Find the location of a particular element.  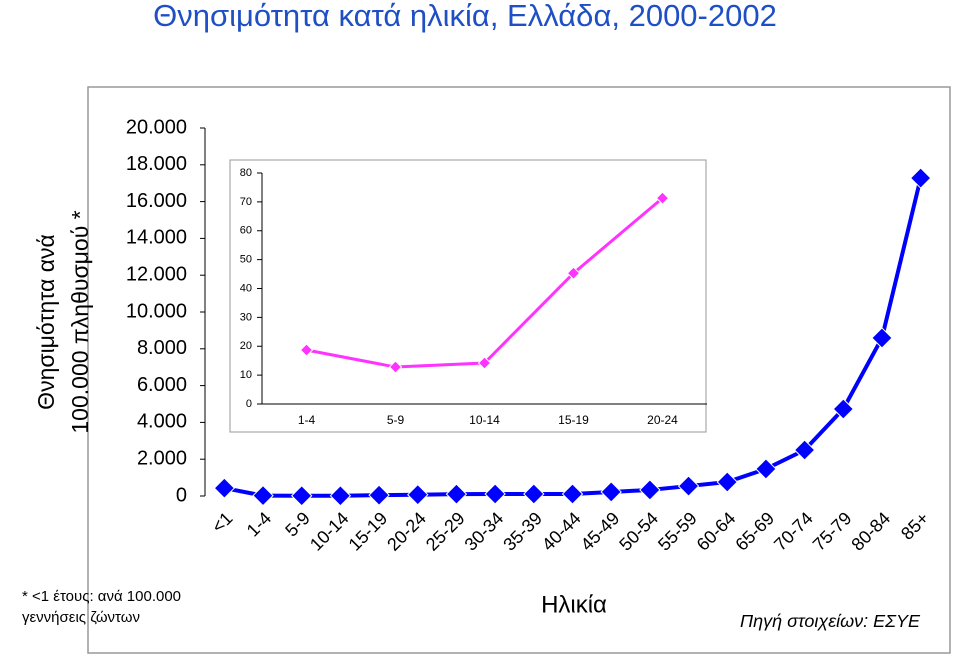

x-tick-label: 55-59 is located at coordinates (677, 531).